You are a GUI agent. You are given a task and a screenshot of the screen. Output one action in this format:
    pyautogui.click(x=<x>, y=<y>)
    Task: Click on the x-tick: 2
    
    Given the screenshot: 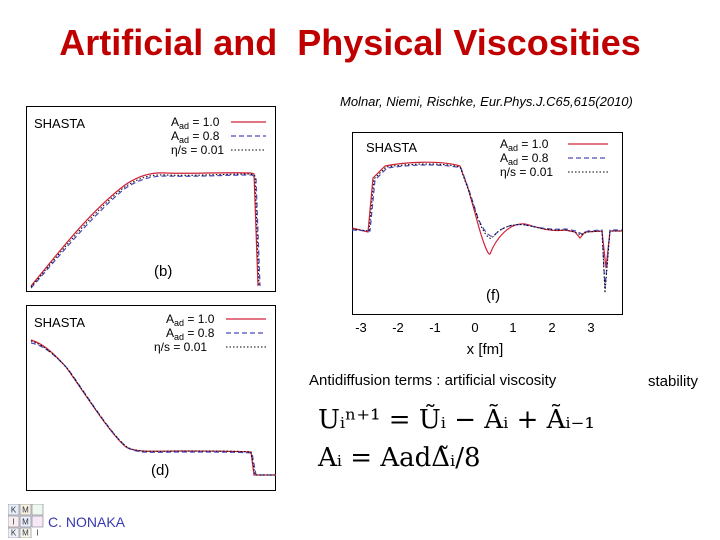 What is the action you would take?
    pyautogui.click(x=551, y=327)
    